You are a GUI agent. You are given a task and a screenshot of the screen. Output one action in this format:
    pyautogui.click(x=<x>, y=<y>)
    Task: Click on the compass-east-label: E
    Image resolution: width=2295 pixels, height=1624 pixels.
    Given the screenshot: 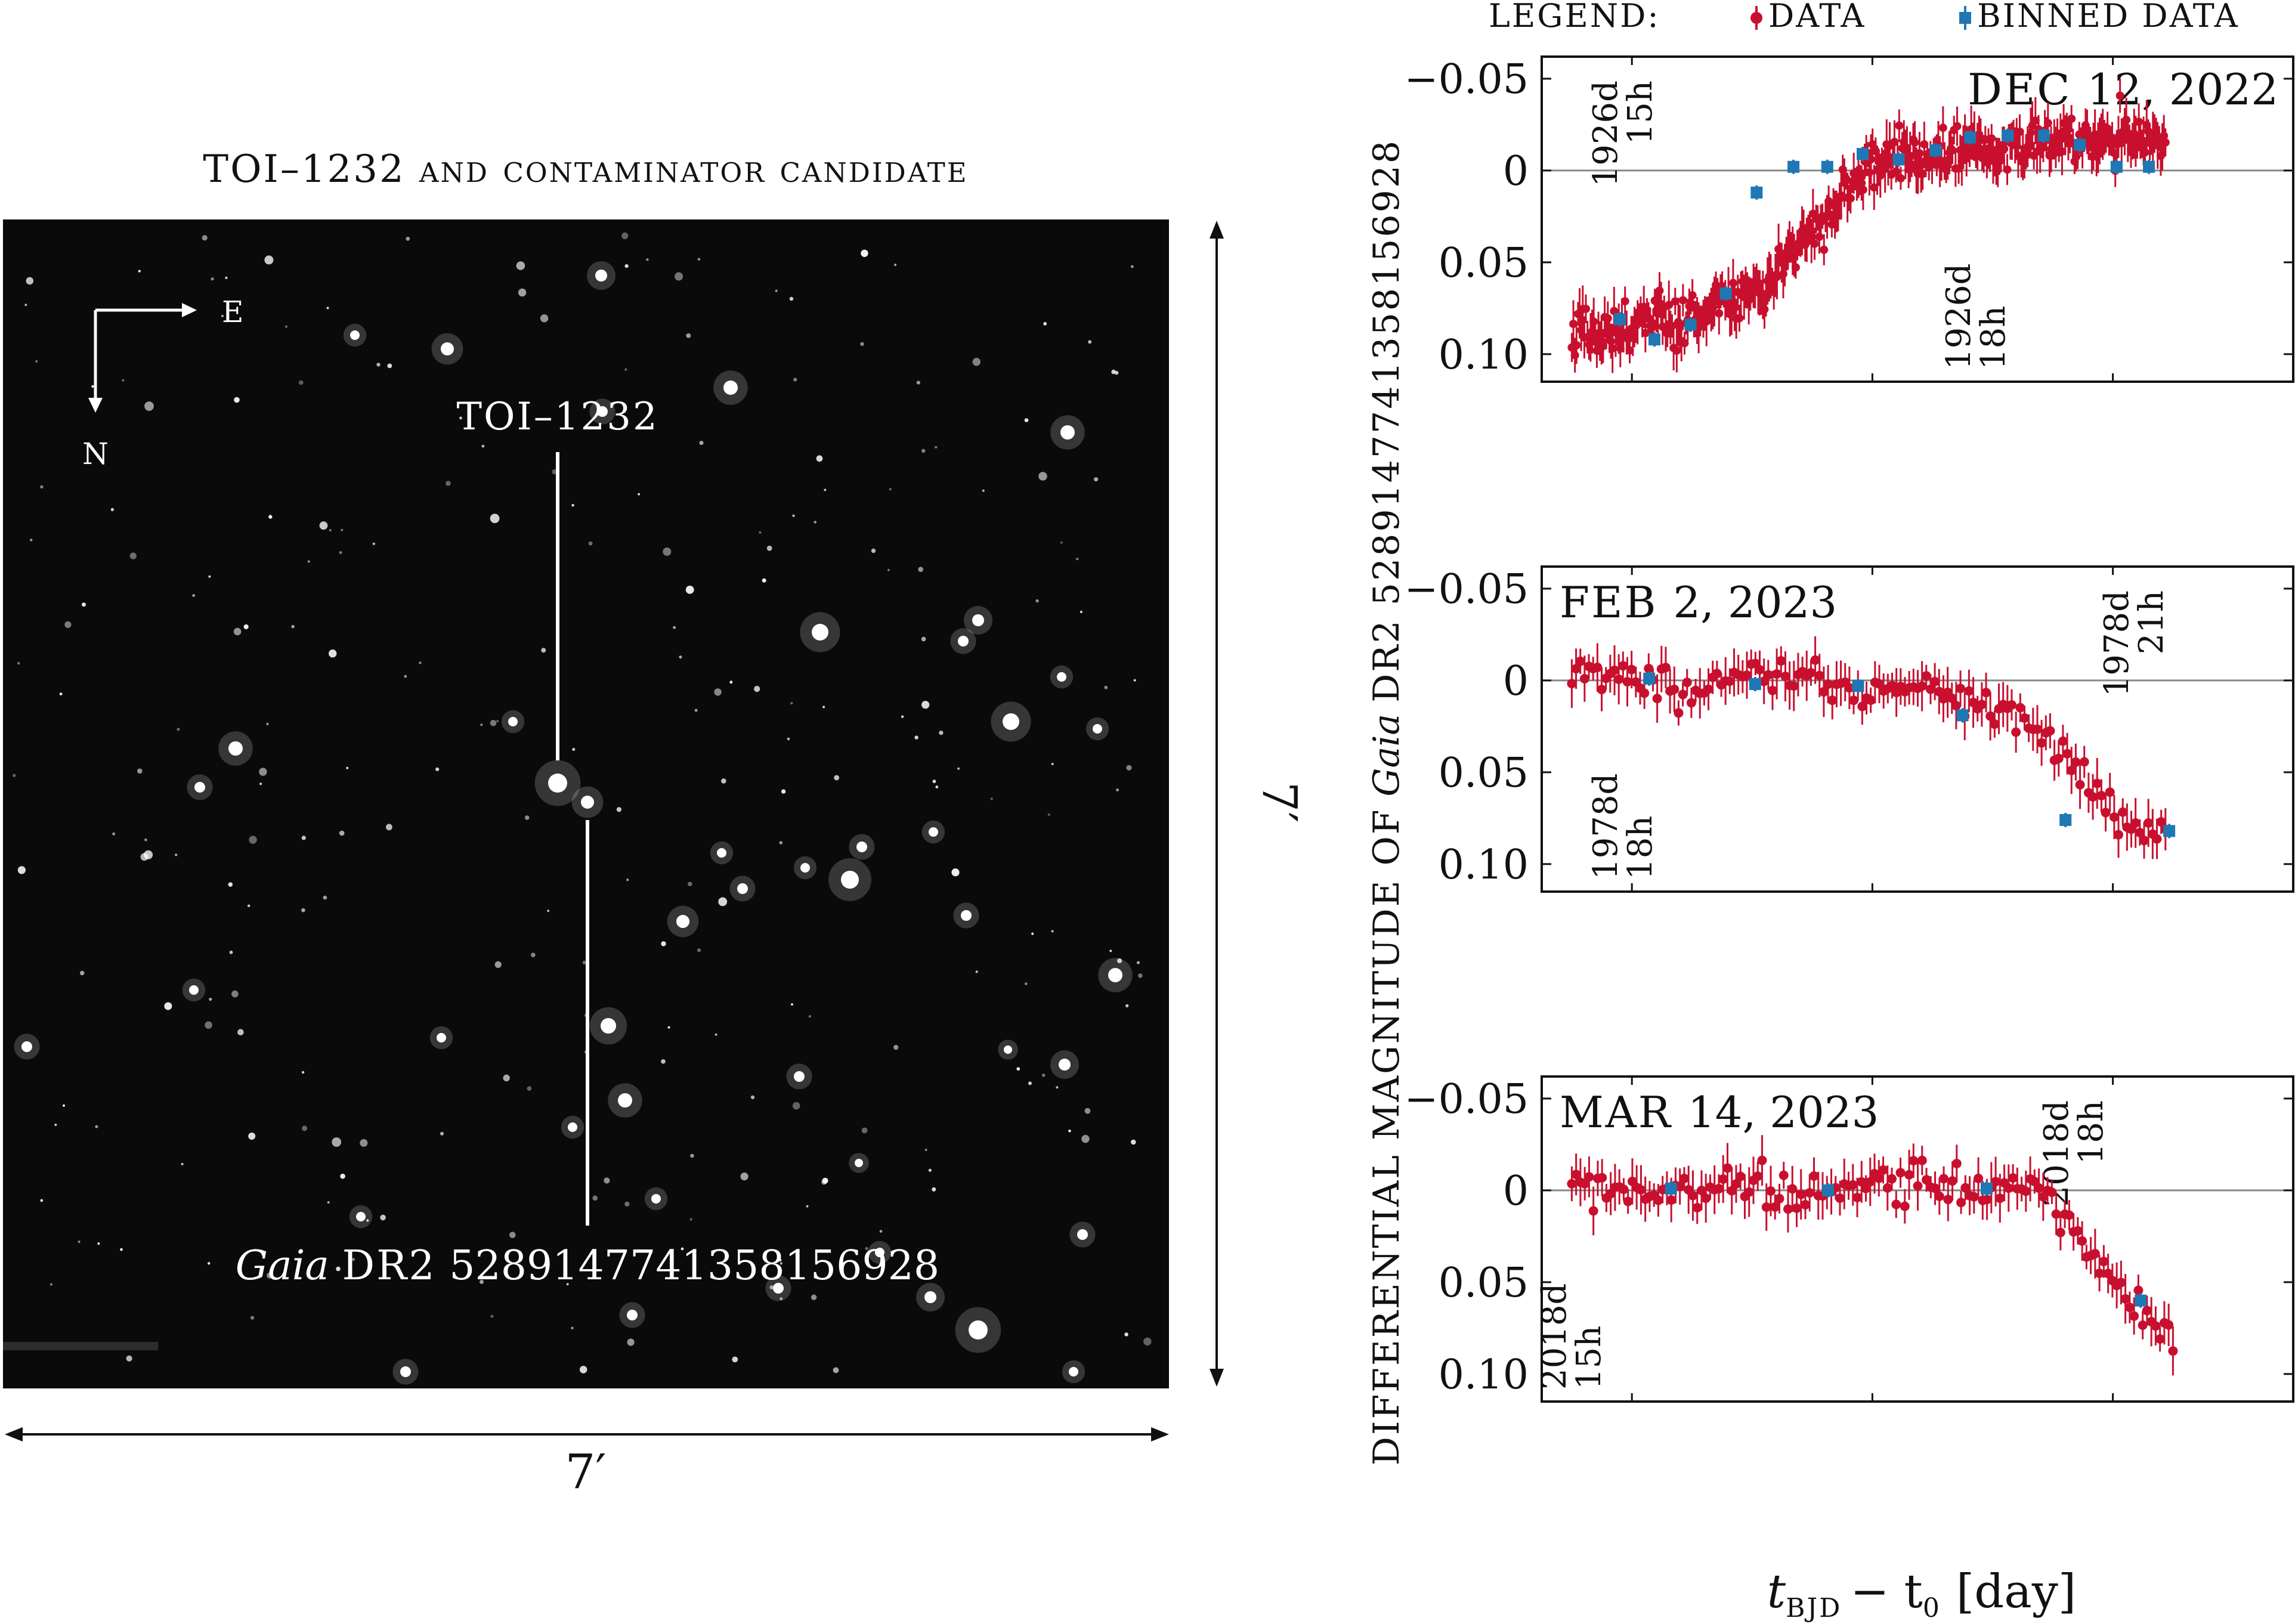 What is the action you would take?
    pyautogui.click(x=233, y=312)
    